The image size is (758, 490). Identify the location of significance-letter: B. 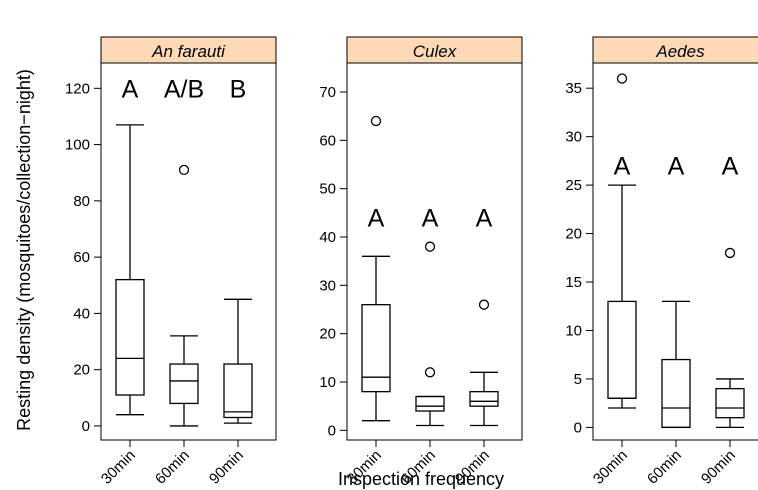
(238, 89).